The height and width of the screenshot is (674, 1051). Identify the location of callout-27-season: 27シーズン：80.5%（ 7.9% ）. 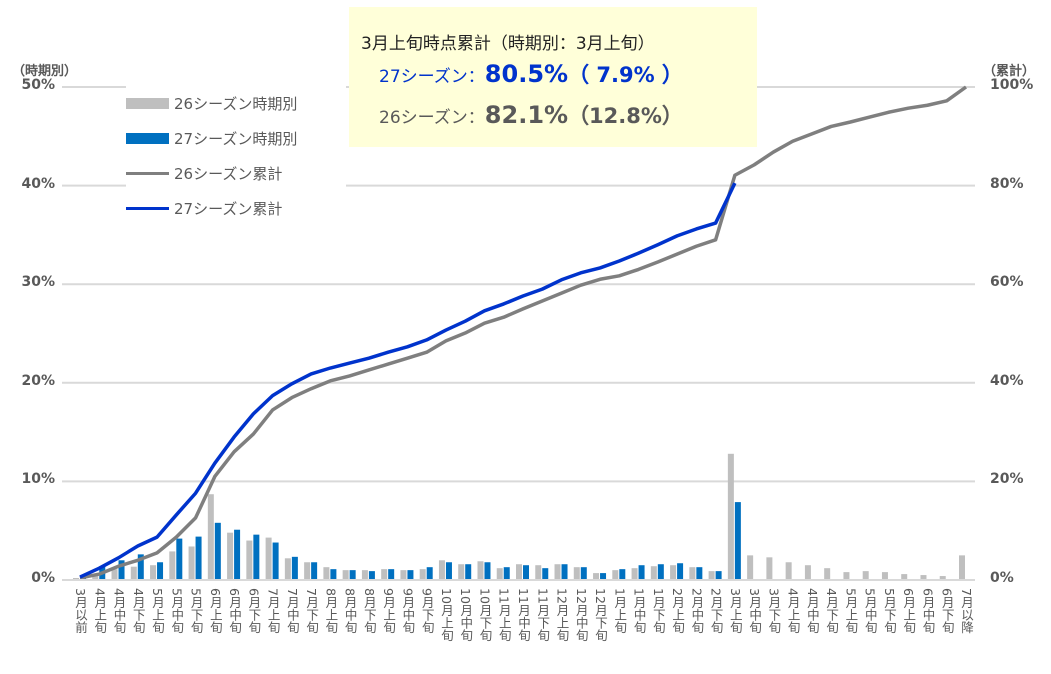
(531, 74).